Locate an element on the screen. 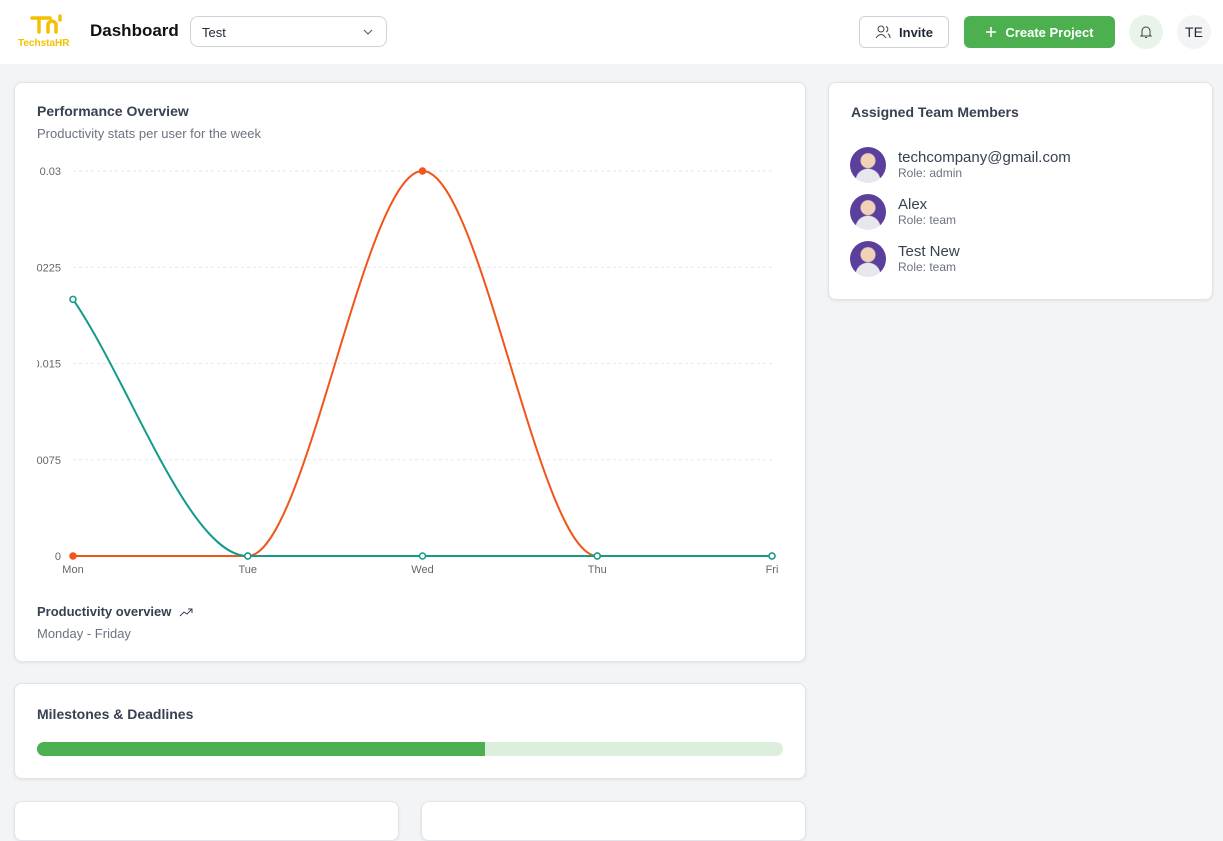 This screenshot has width=1223, height=841. y-tick-label: 0.015 is located at coordinates (49, 365).